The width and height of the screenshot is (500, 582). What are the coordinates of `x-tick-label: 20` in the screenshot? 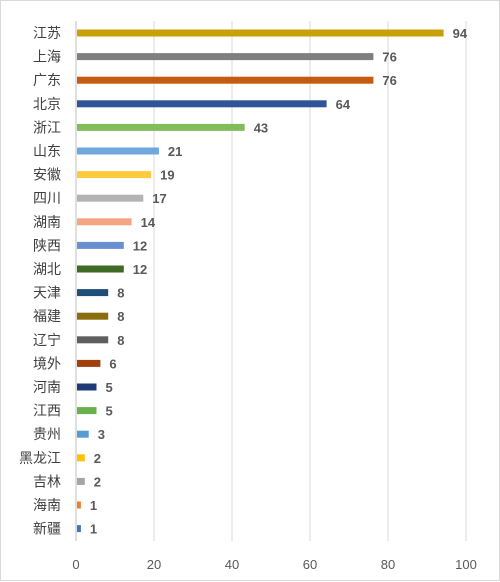 It's located at (154, 564).